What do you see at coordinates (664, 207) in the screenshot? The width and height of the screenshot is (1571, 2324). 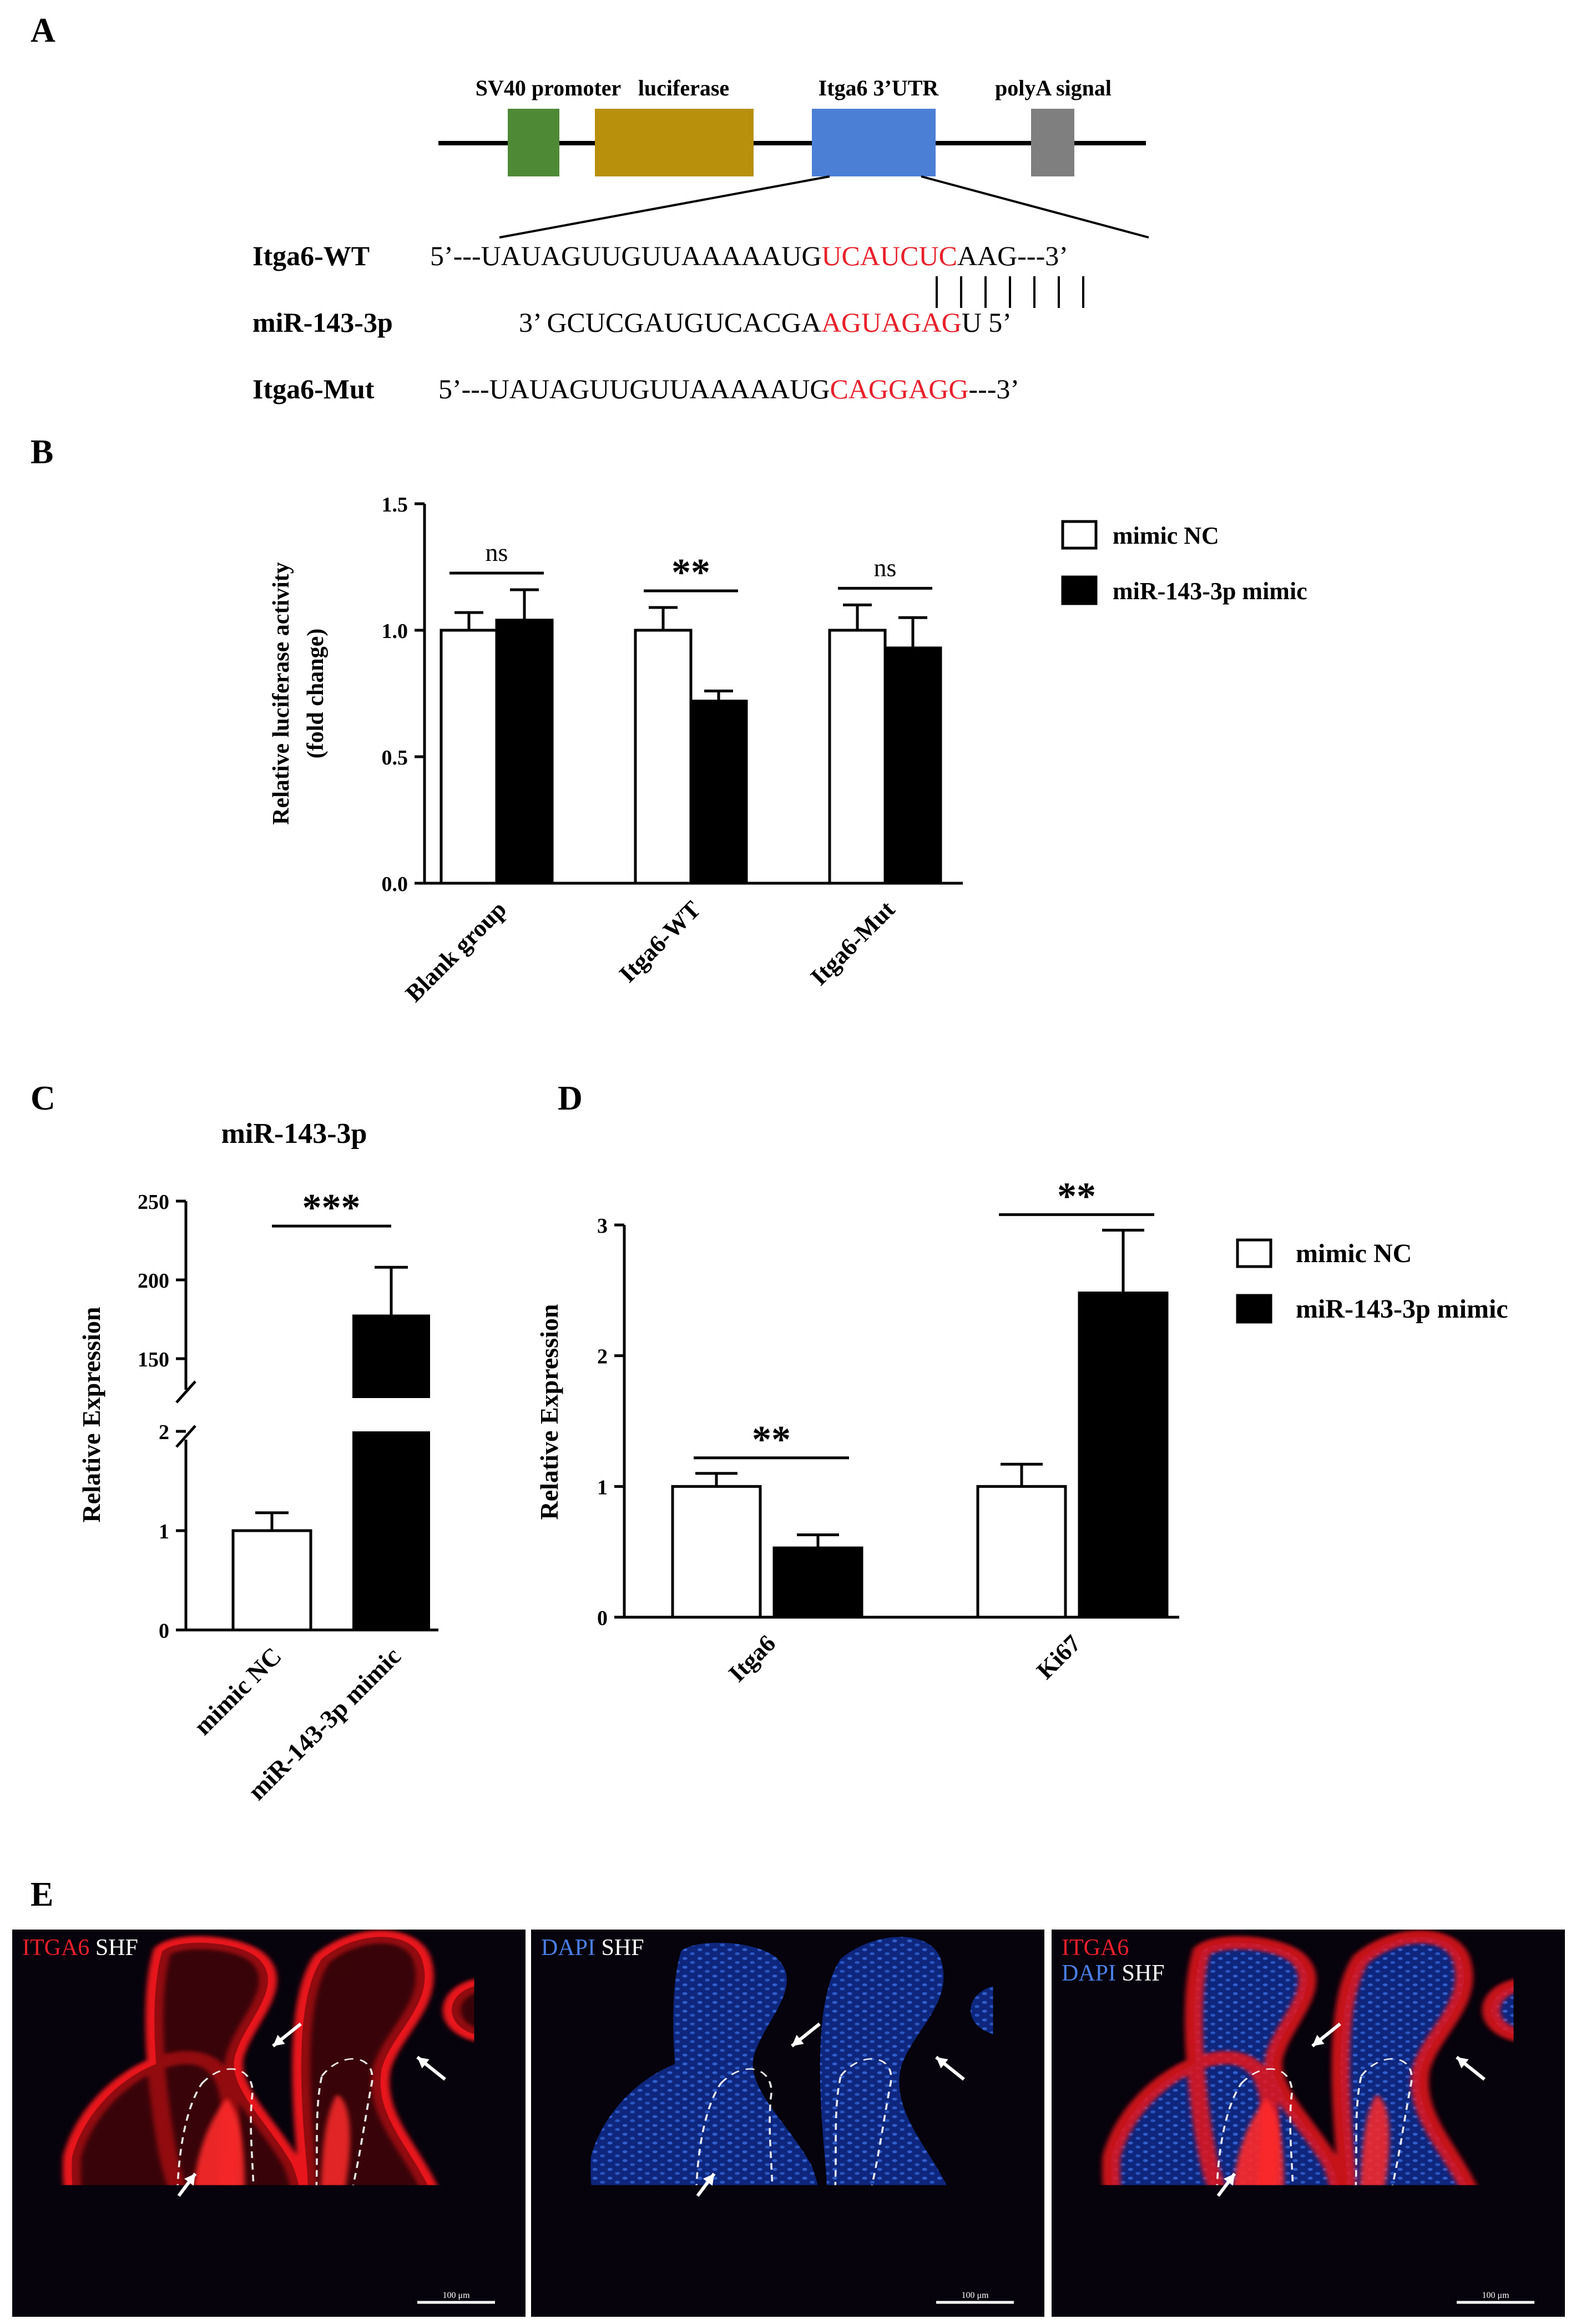 I see `zoom-line-left` at bounding box center [664, 207].